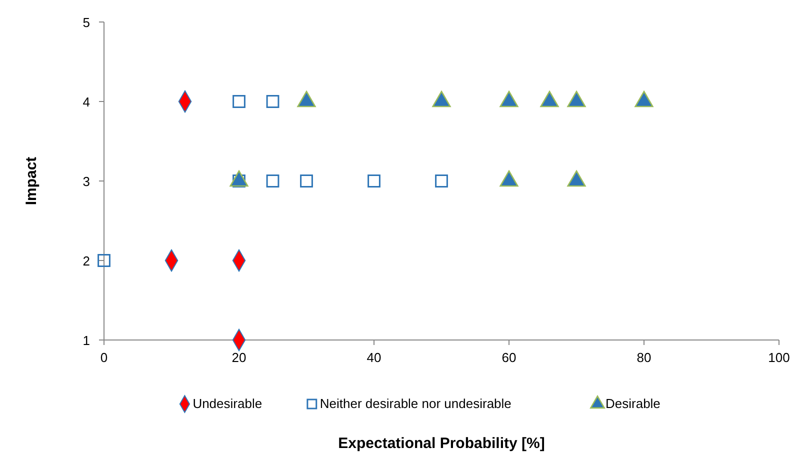  What do you see at coordinates (633, 403) in the screenshot?
I see `legend-label: Desirable` at bounding box center [633, 403].